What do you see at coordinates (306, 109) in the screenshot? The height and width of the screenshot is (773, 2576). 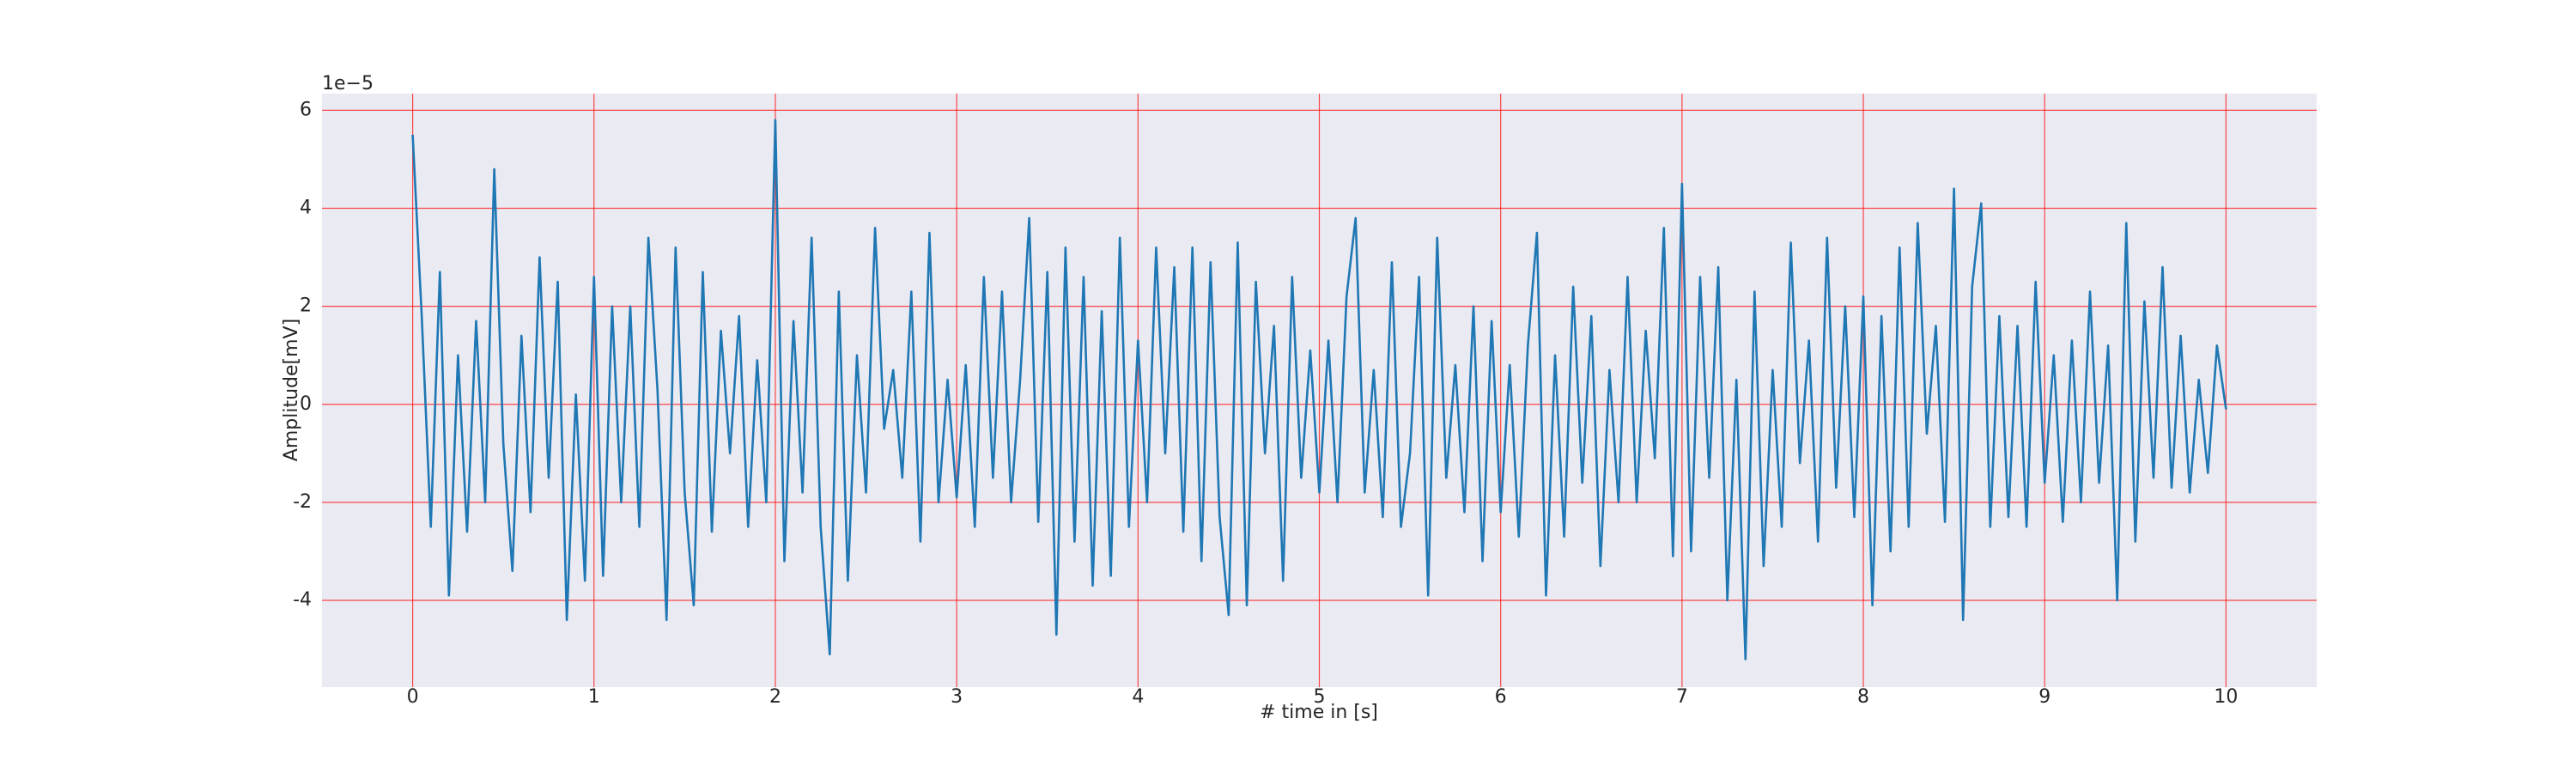 I see `y-tick-label: 6` at bounding box center [306, 109].